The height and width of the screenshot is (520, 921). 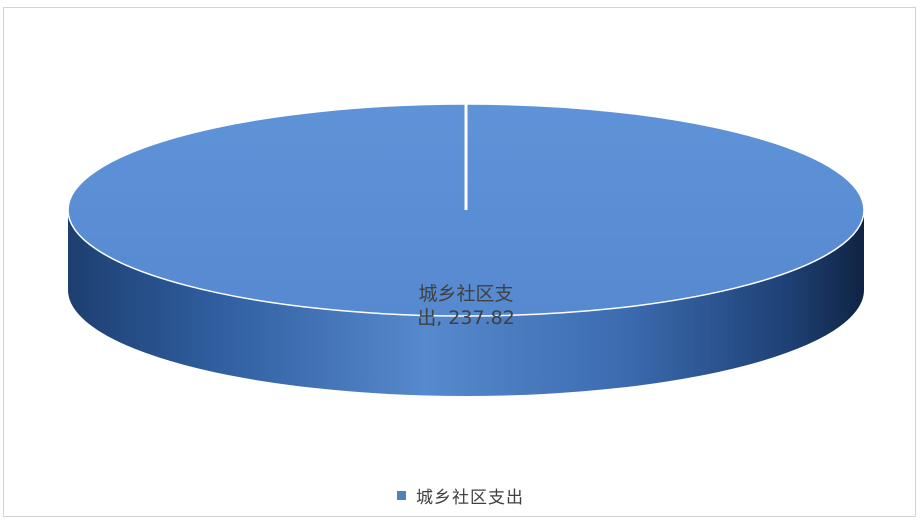 I want to click on legend: 城乡社区支出, so click(x=460, y=495).